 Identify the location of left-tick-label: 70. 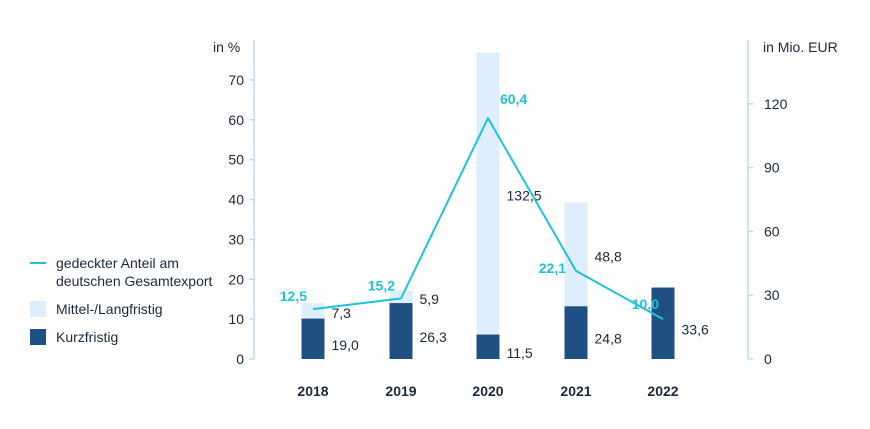
(236, 80).